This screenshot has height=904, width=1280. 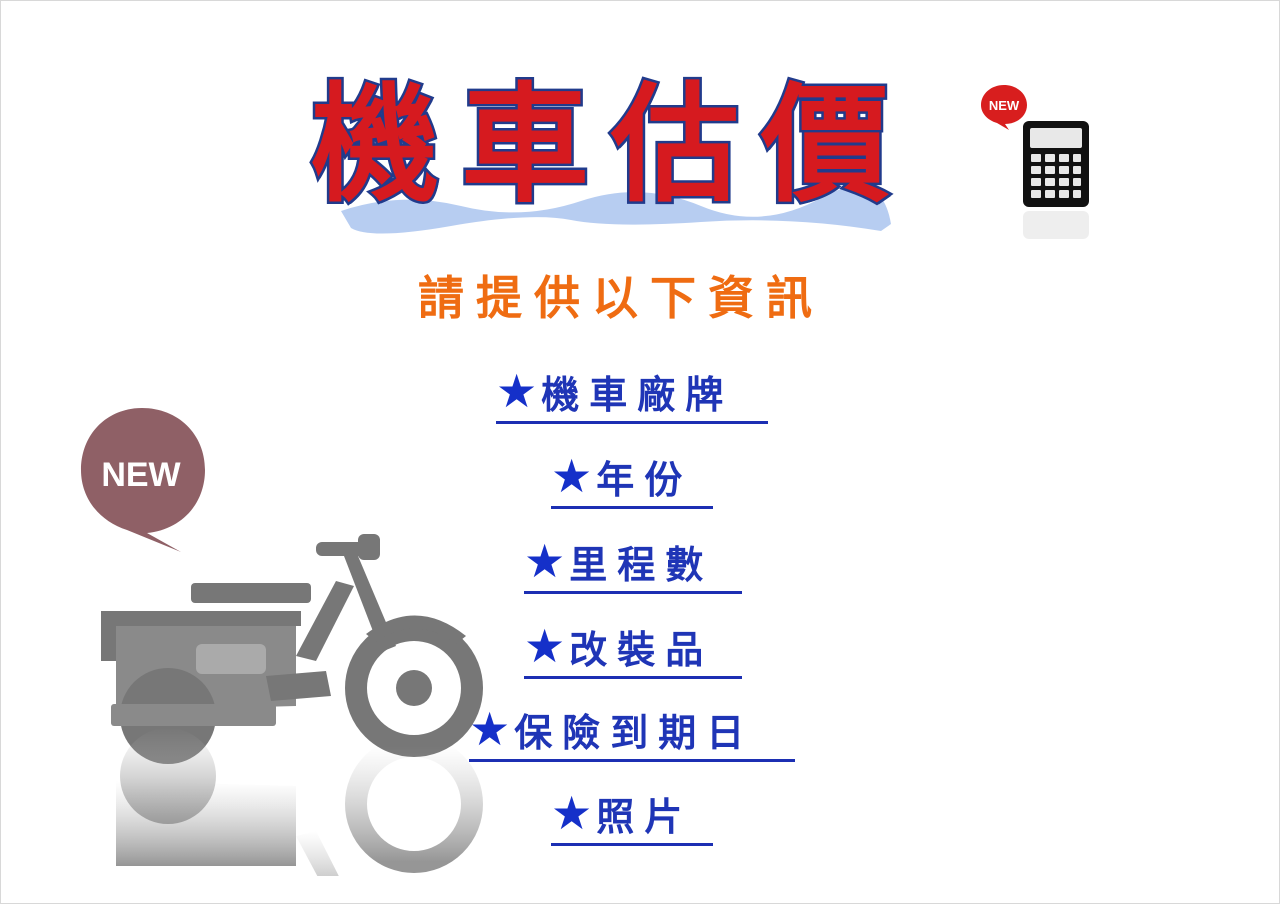 I want to click on title-block: 機車估價, so click(x=611, y=156).